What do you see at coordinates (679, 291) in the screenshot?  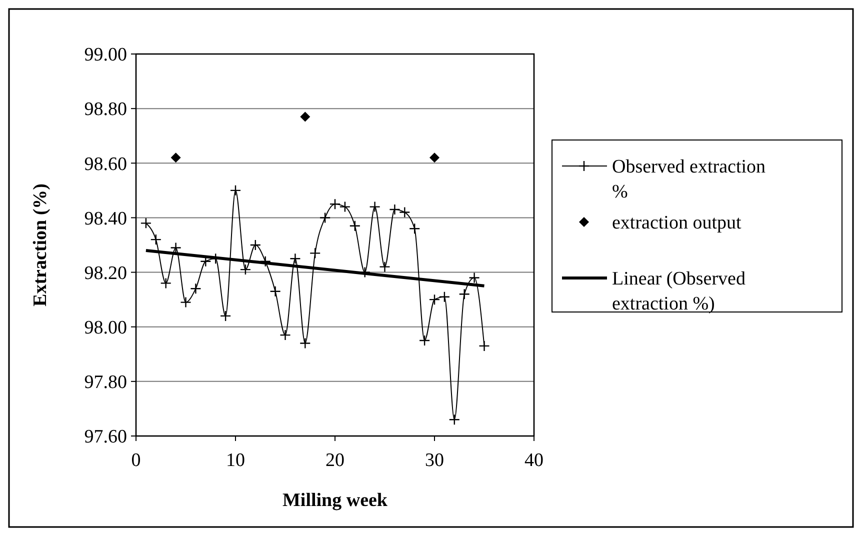 I see `legend-label: Linear (Observed extraction %)` at bounding box center [679, 291].